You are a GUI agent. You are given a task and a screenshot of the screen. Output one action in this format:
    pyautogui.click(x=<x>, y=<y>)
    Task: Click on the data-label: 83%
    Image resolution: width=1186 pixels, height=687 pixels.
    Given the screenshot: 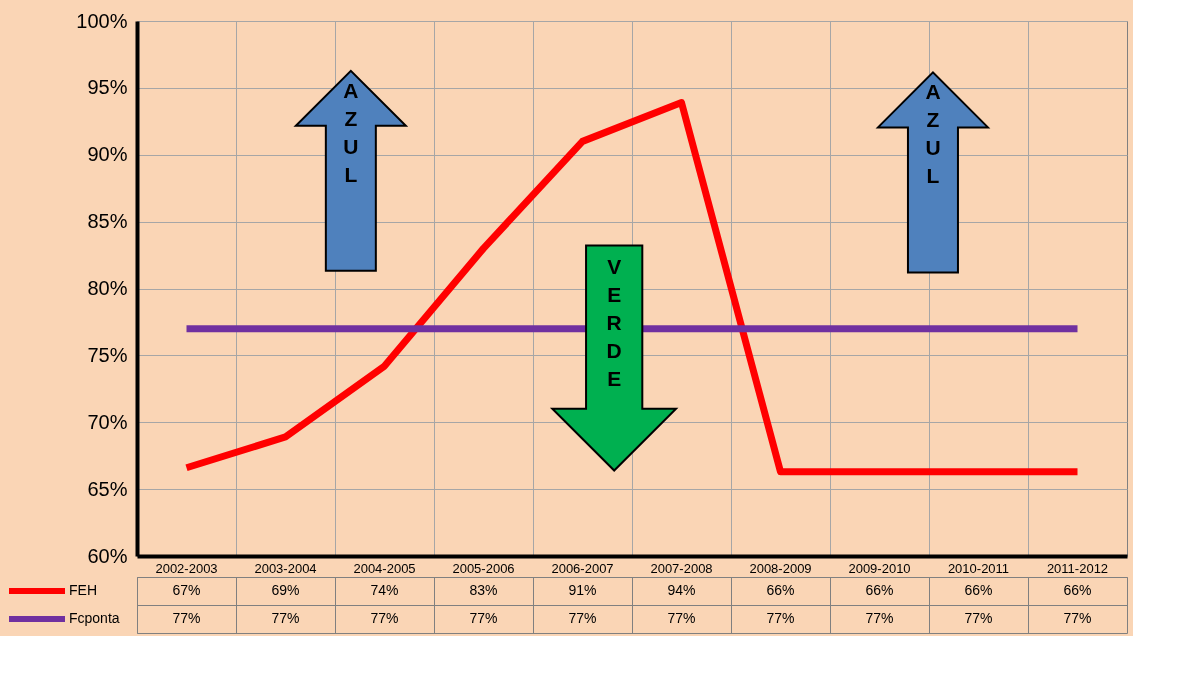 What is the action you would take?
    pyautogui.click(x=483, y=590)
    